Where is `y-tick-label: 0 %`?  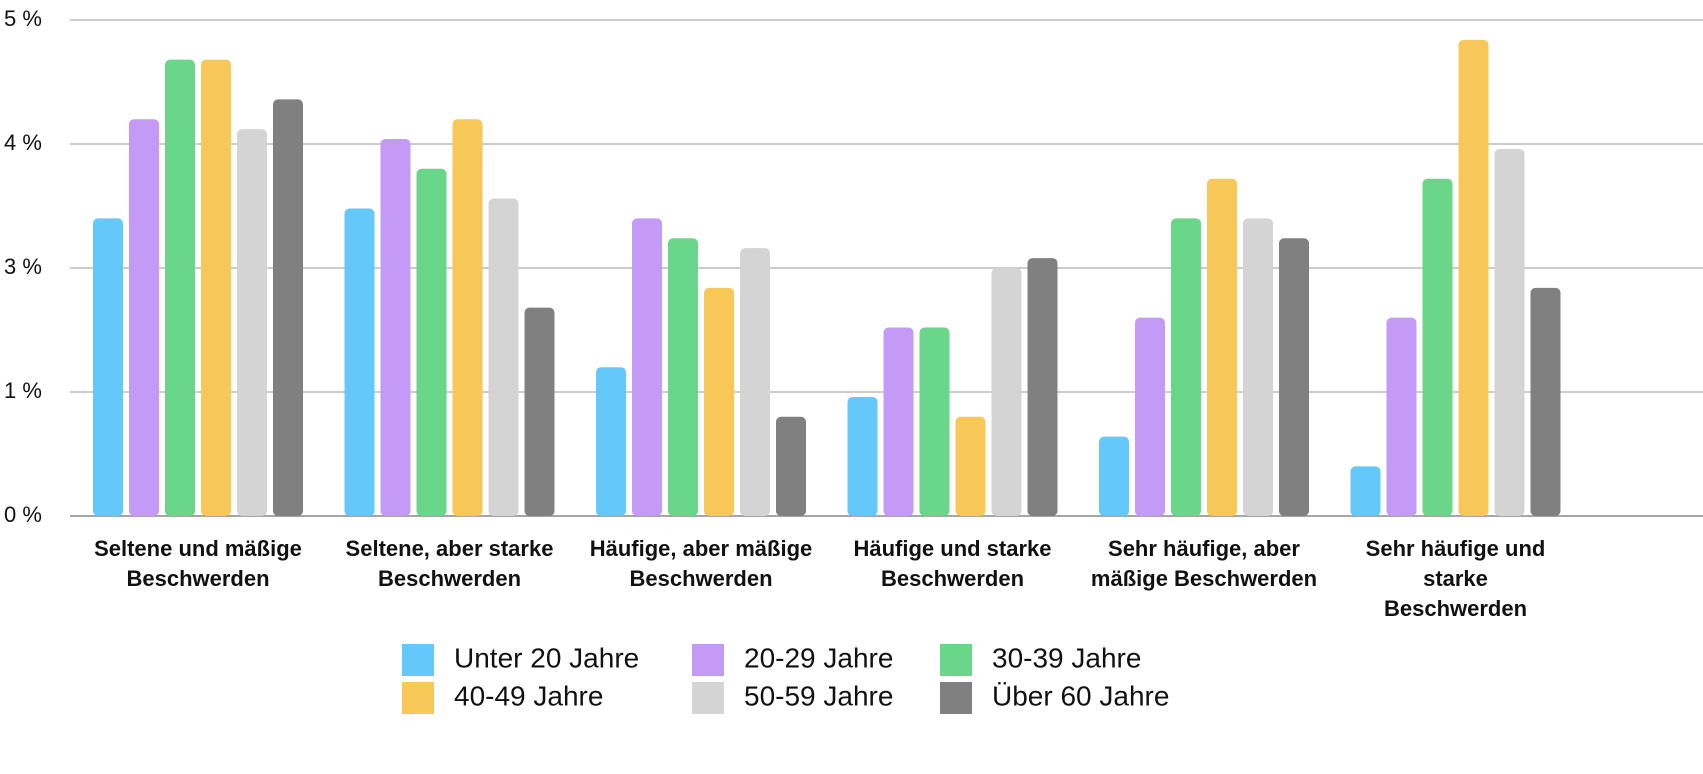 y-tick-label: 0 % is located at coordinates (23, 514).